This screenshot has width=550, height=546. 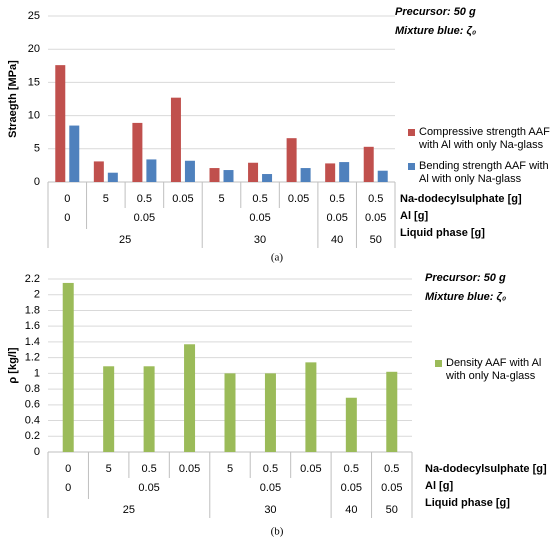 What do you see at coordinates (37, 295) in the screenshot?
I see `y-tick-label: 2` at bounding box center [37, 295].